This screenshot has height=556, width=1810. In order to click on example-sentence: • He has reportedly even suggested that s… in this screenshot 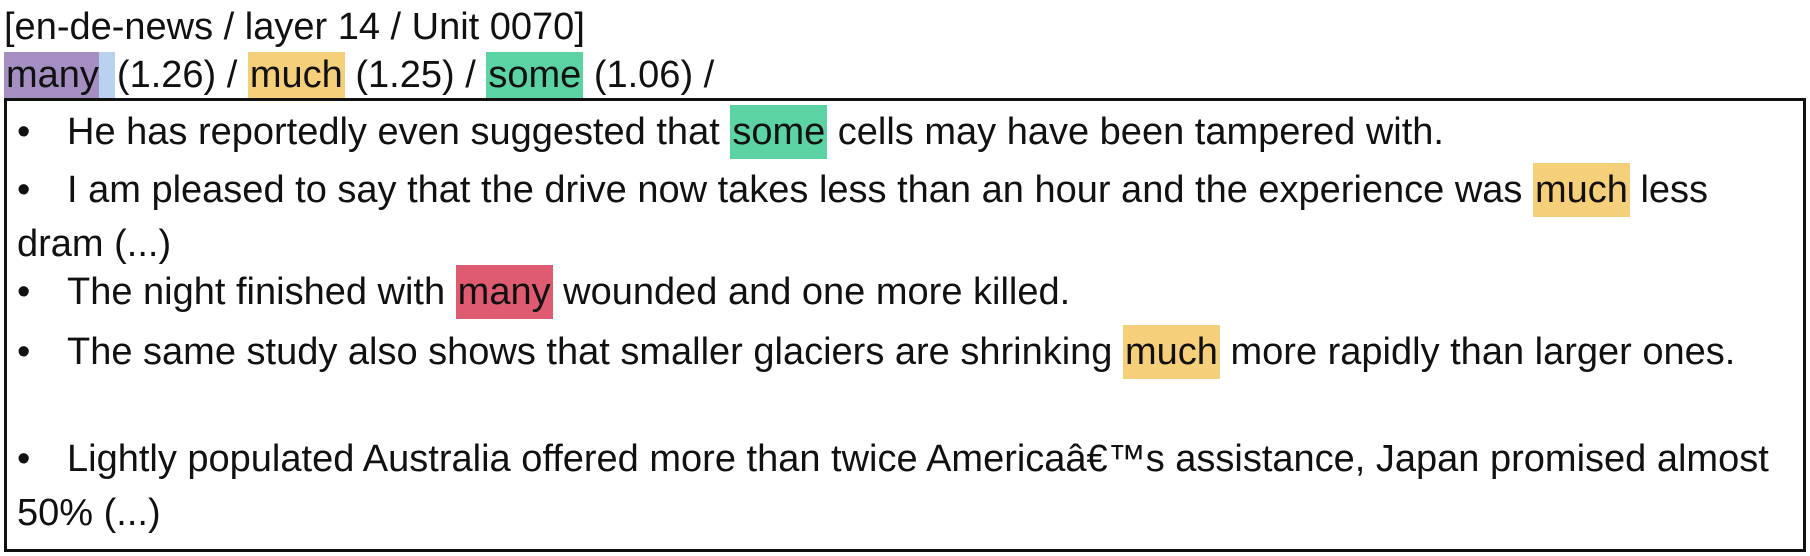, I will do `click(904, 132)`.